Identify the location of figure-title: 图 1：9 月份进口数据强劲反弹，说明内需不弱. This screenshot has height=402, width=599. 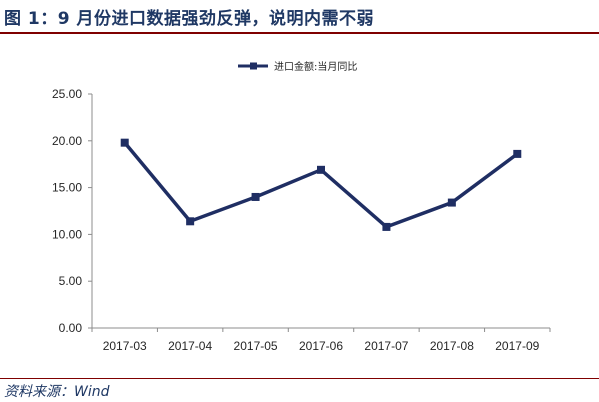
(189, 19).